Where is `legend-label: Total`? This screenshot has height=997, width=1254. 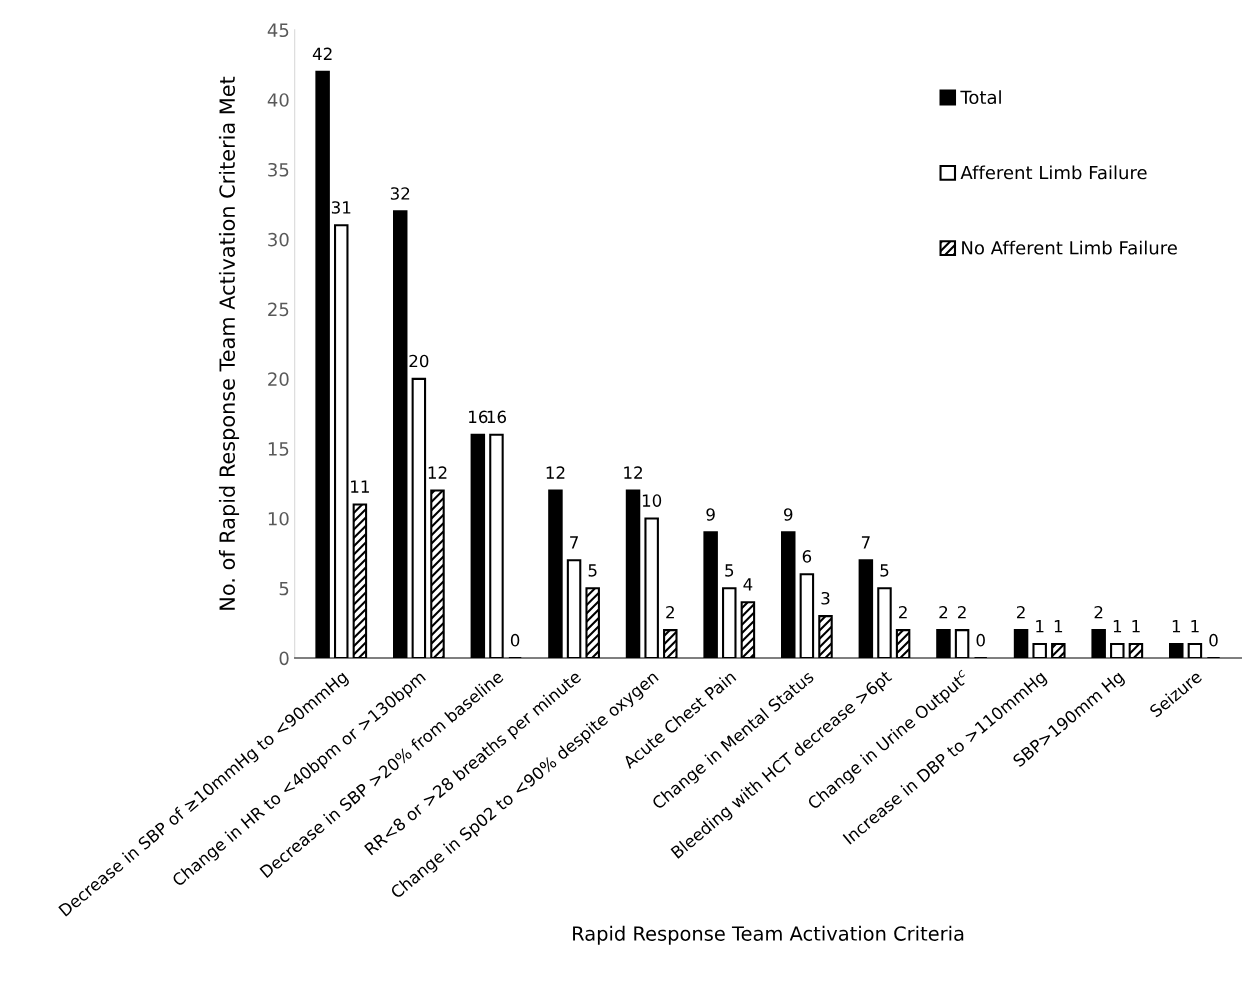
legend-label: Total is located at coordinates (980, 97).